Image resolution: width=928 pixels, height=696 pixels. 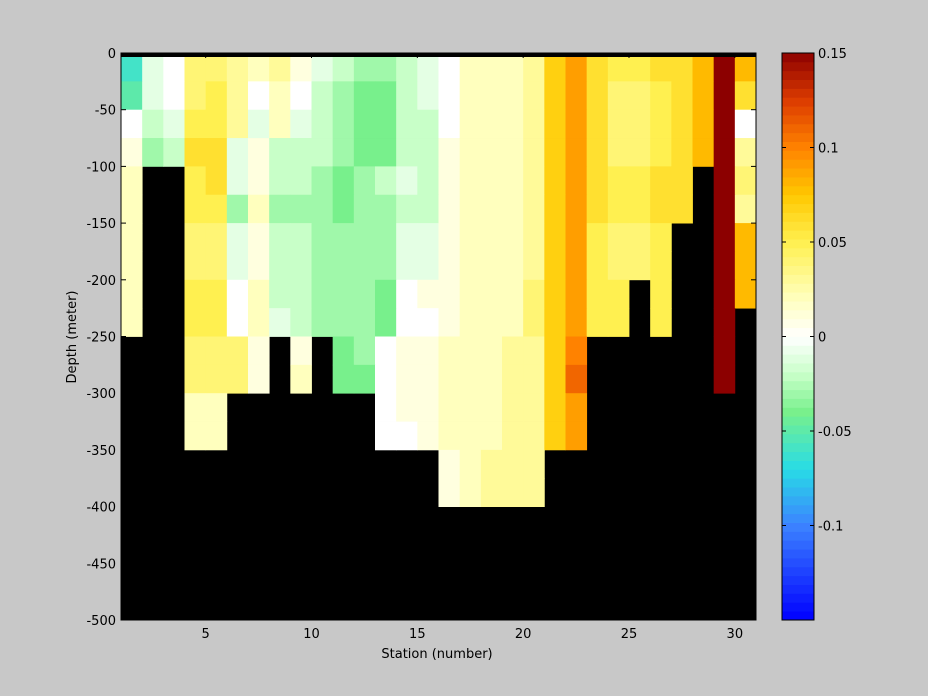 I want to click on y-tick-label: -400, so click(x=101, y=508).